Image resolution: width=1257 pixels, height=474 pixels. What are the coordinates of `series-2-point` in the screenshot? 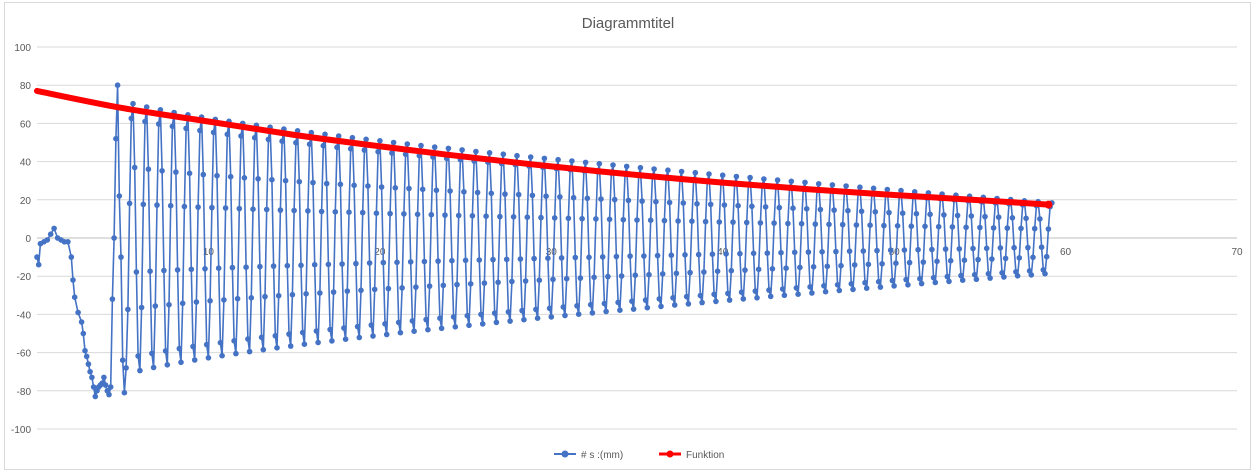 It's located at (1048, 204).